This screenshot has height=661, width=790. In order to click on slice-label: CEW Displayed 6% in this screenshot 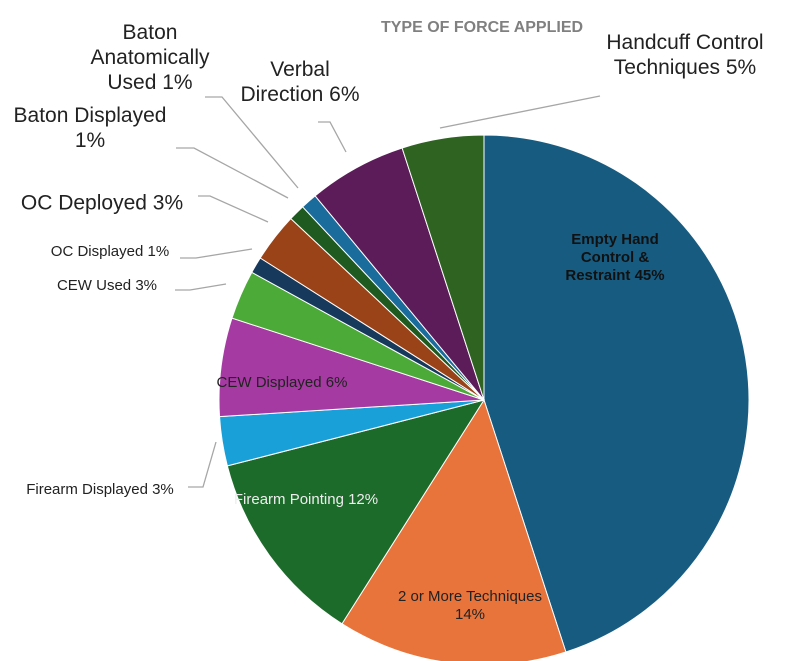, I will do `click(282, 383)`.